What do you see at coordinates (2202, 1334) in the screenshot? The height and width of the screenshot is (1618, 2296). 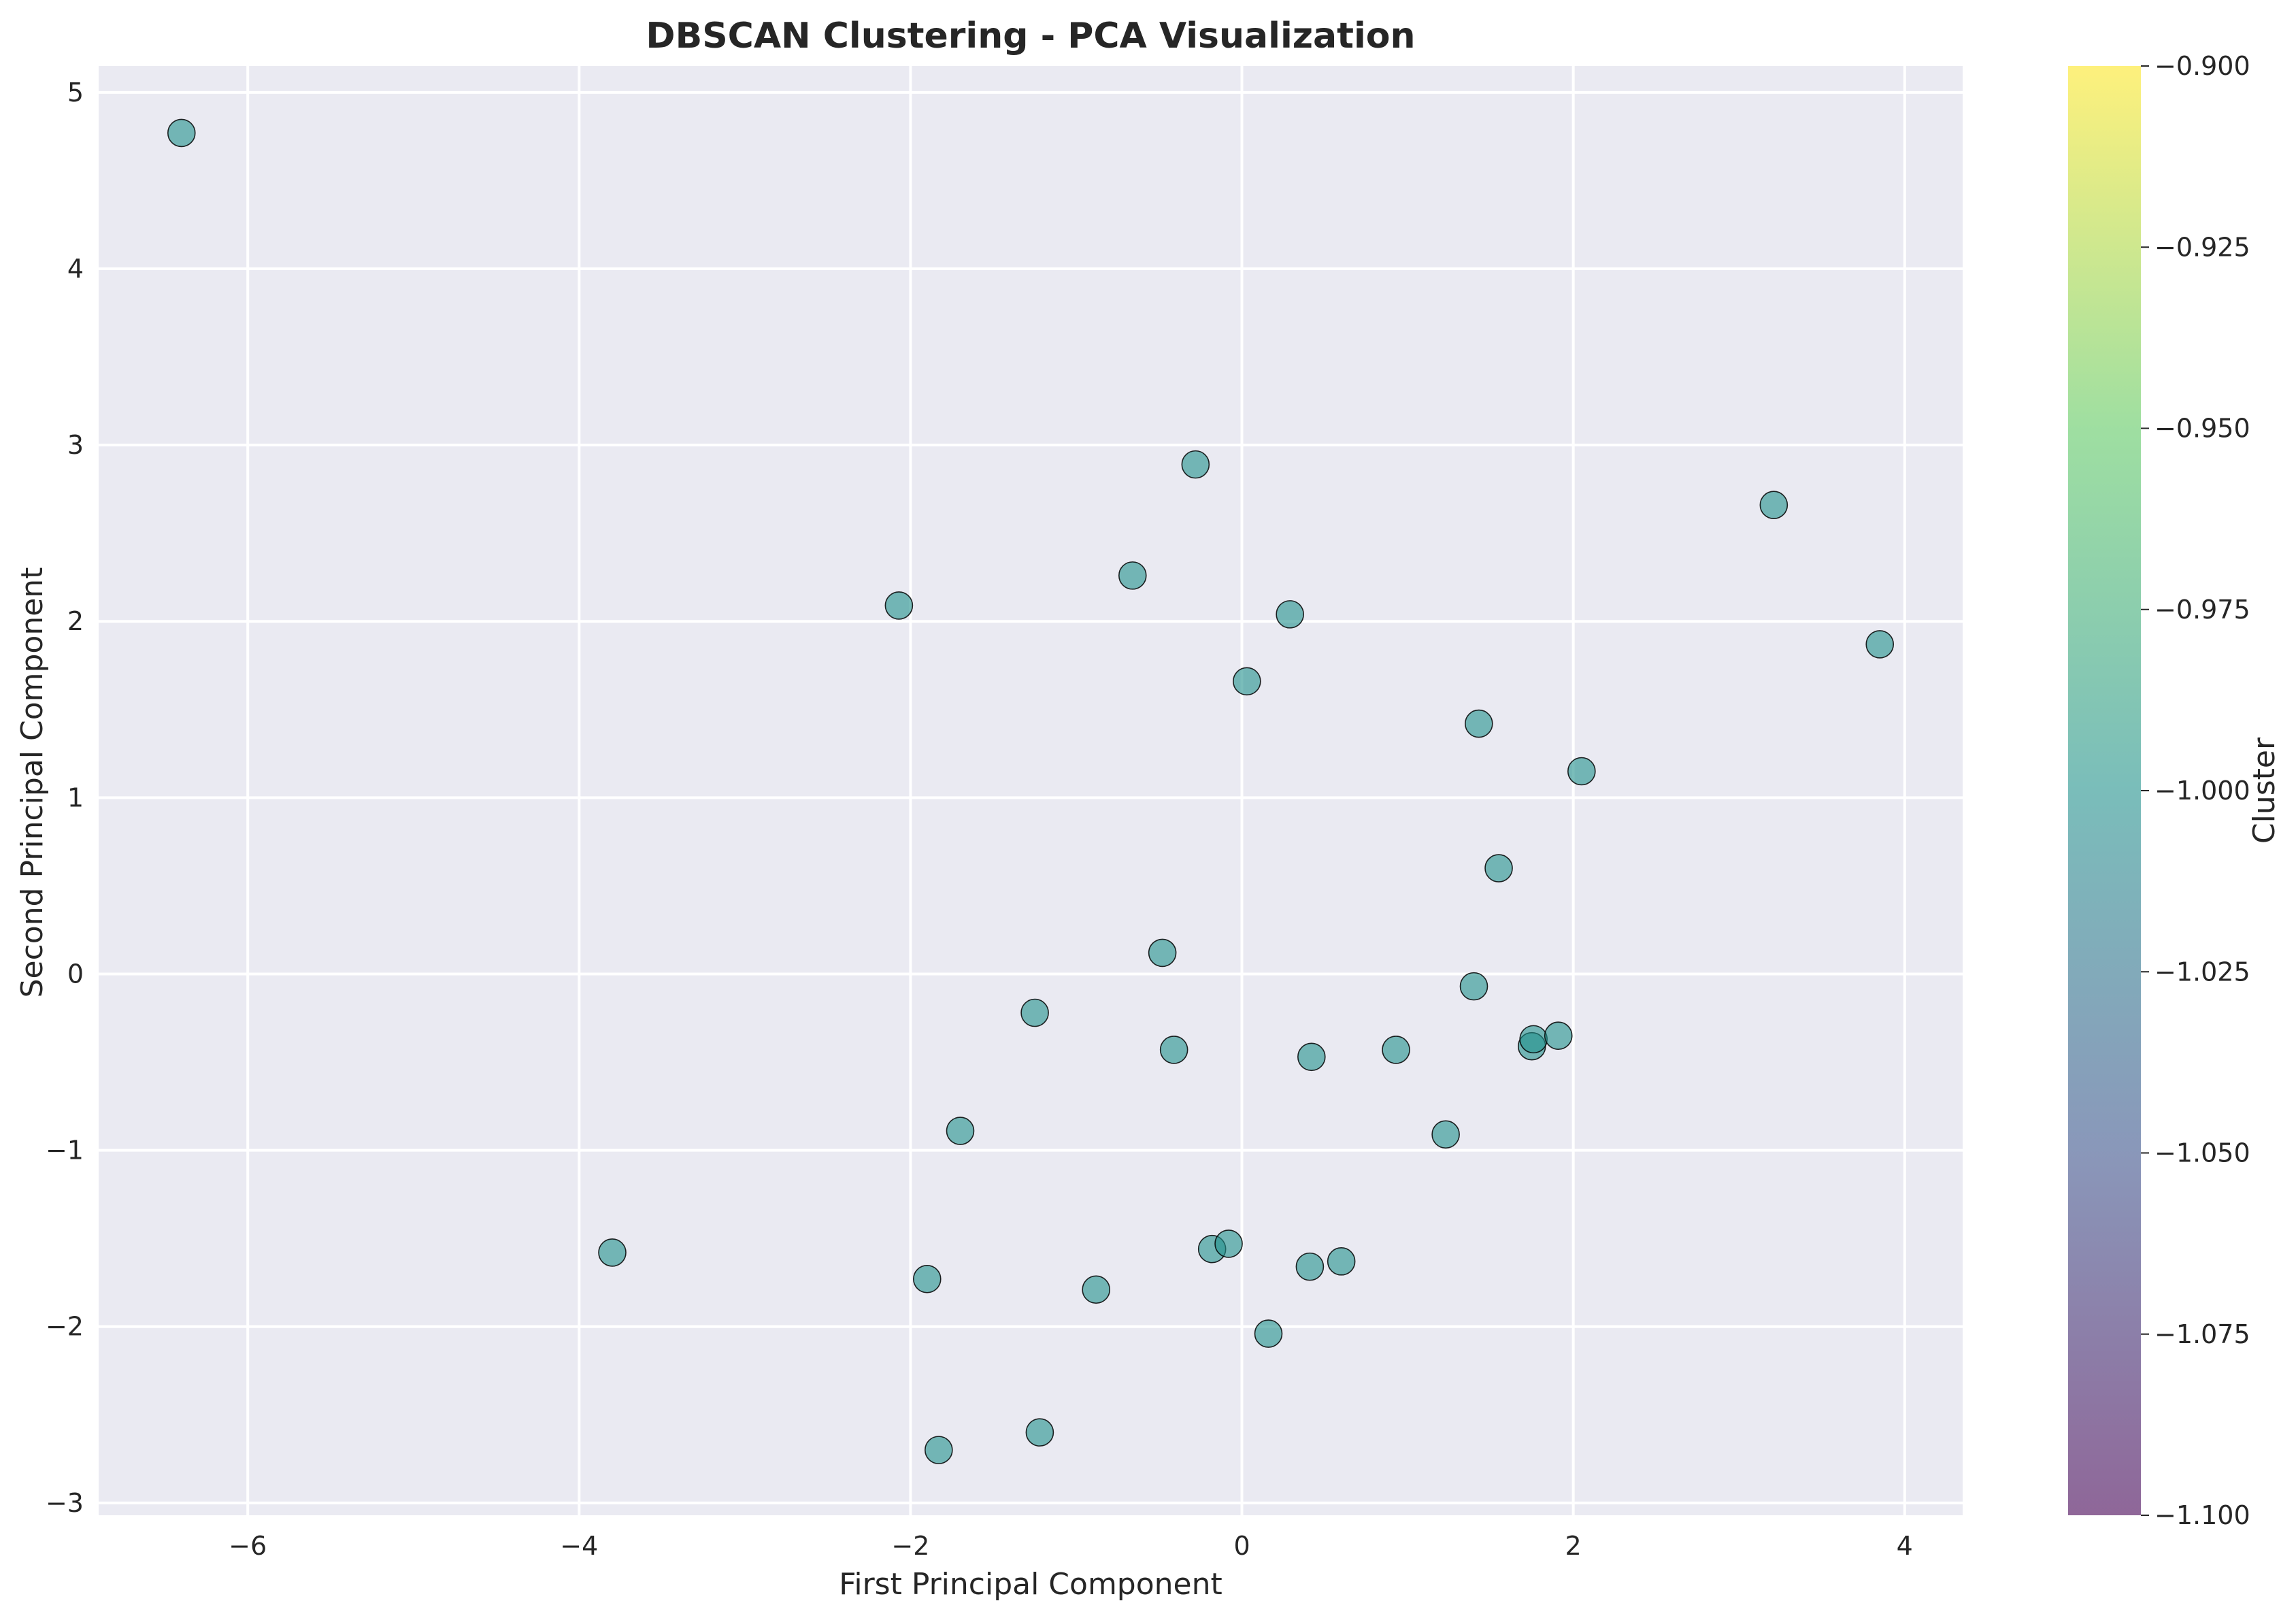 I see `colorbar-tick-label: −1.075` at bounding box center [2202, 1334].